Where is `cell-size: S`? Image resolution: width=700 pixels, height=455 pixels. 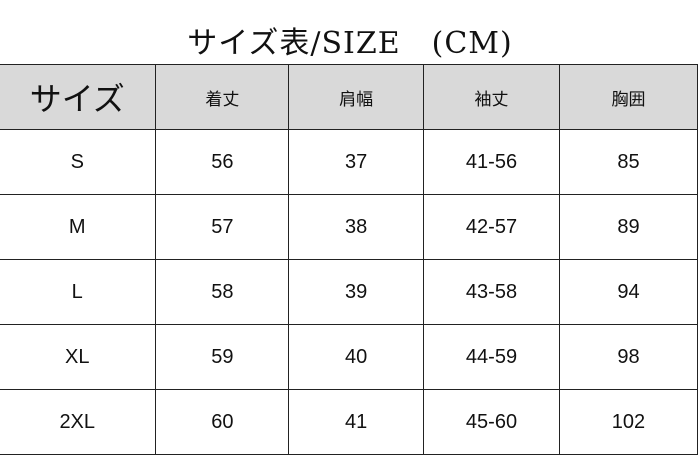
cell-size: S is located at coordinates (78, 162).